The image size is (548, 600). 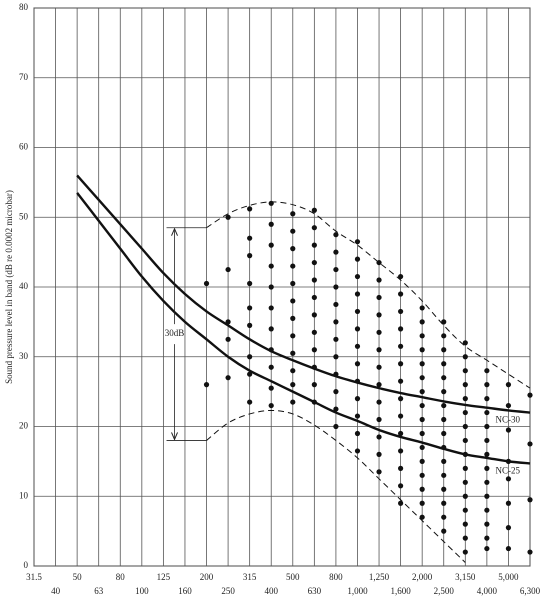 I want to click on x-tick-label: 5,000, so click(x=508, y=577).